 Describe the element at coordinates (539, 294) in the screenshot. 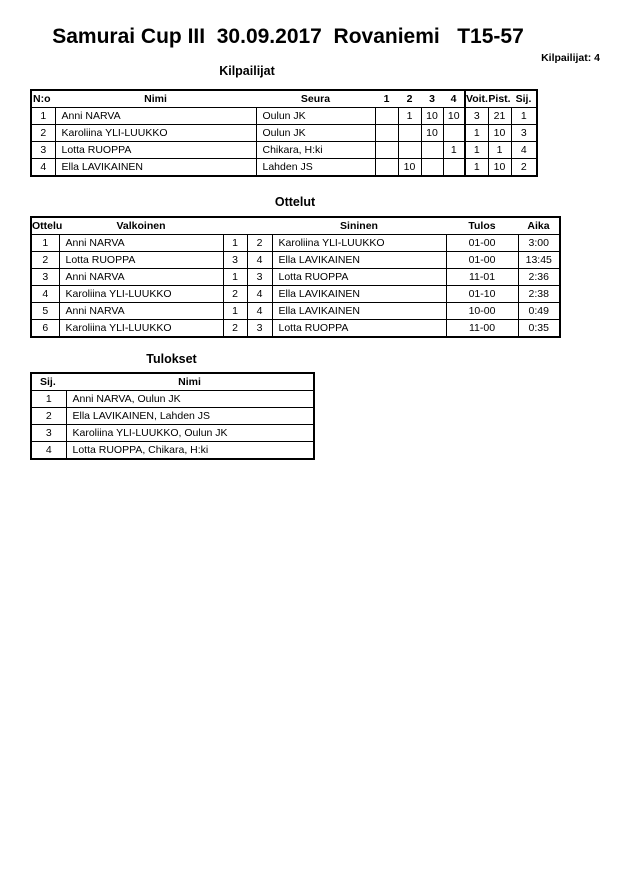

I see `table-cell: 2:38` at that location.